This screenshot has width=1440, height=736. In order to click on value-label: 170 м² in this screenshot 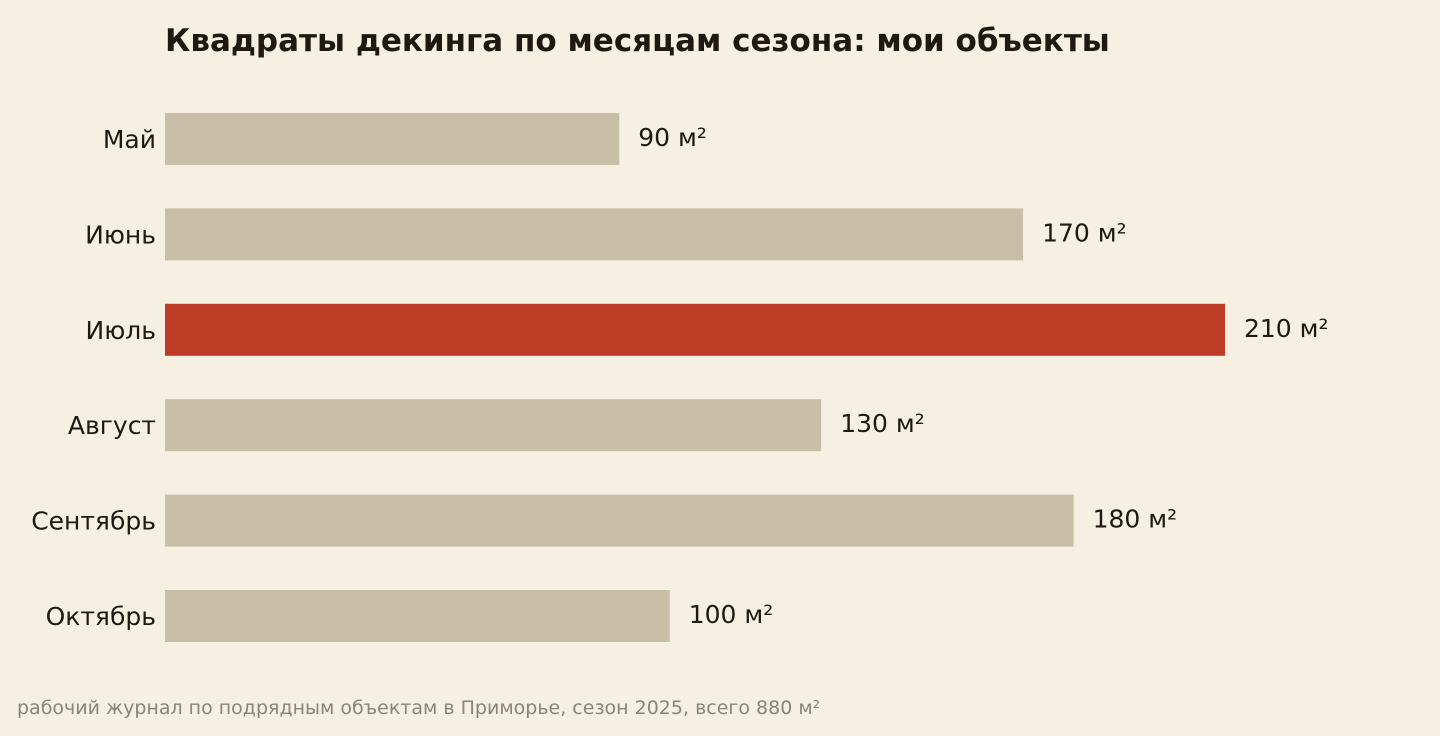, I will do `click(1084, 232)`.